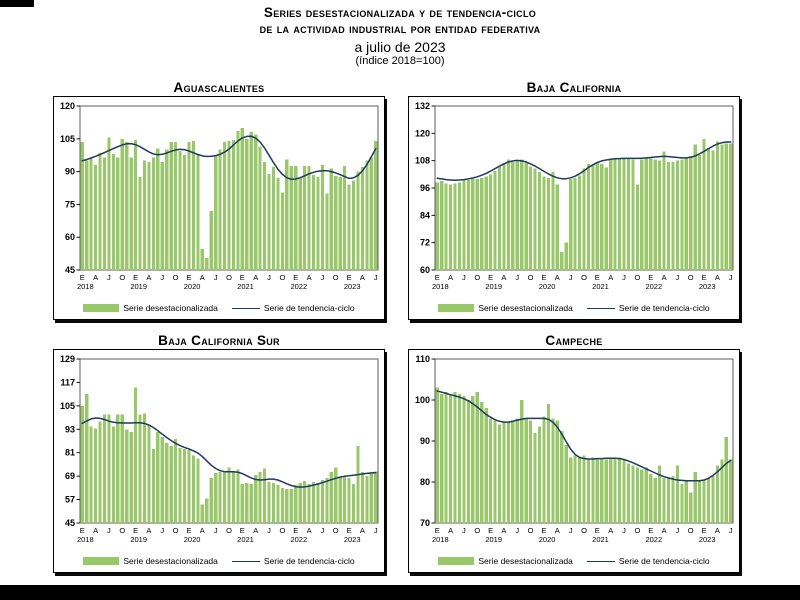 Image resolution: width=800 pixels, height=600 pixels. What do you see at coordinates (85, 286) in the screenshot?
I see `svg-text: 2018` at bounding box center [85, 286].